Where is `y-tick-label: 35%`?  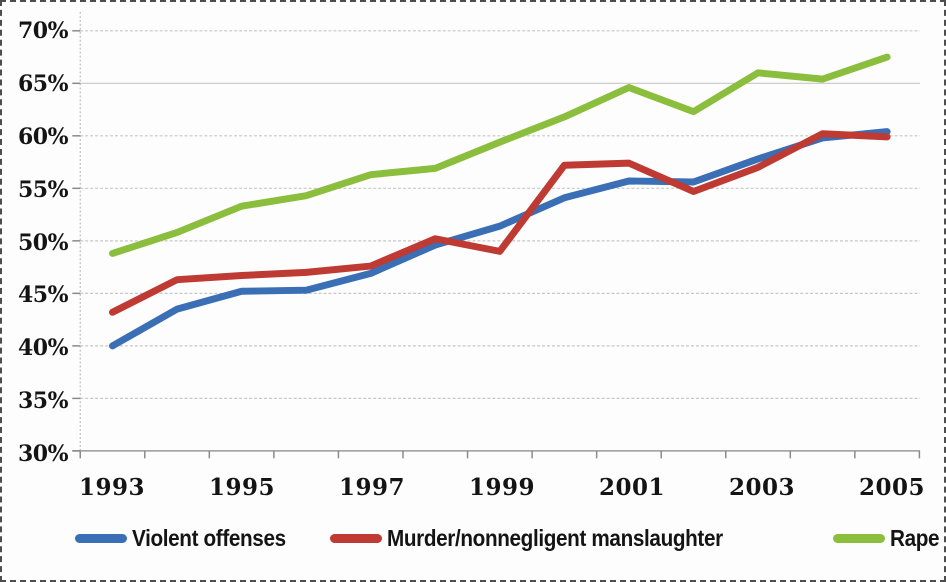
y-tick-label: 35% is located at coordinates (43, 401).